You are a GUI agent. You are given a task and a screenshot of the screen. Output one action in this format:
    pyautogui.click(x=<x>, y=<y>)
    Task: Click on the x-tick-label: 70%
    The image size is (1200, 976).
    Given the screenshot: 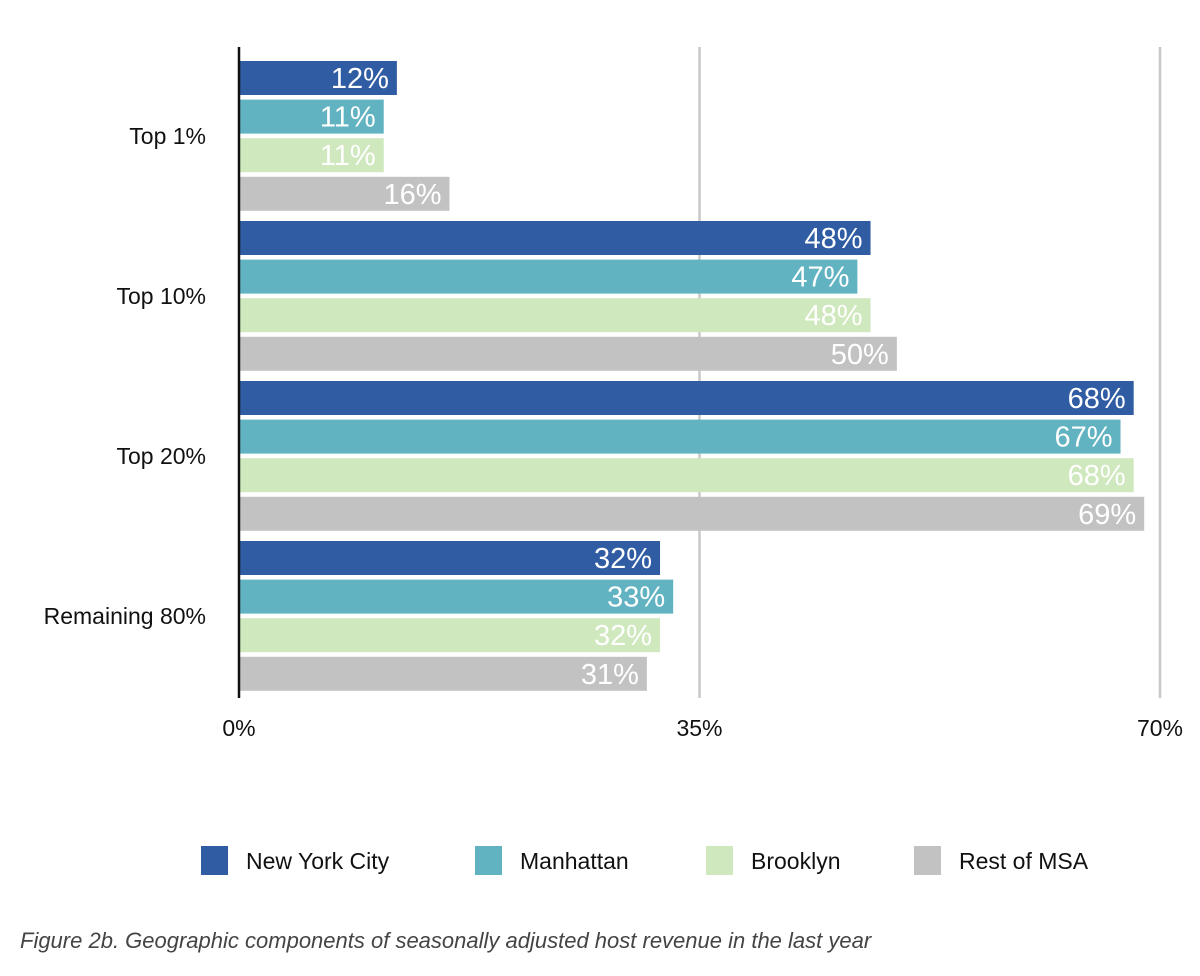 What is the action you would take?
    pyautogui.click(x=1160, y=728)
    